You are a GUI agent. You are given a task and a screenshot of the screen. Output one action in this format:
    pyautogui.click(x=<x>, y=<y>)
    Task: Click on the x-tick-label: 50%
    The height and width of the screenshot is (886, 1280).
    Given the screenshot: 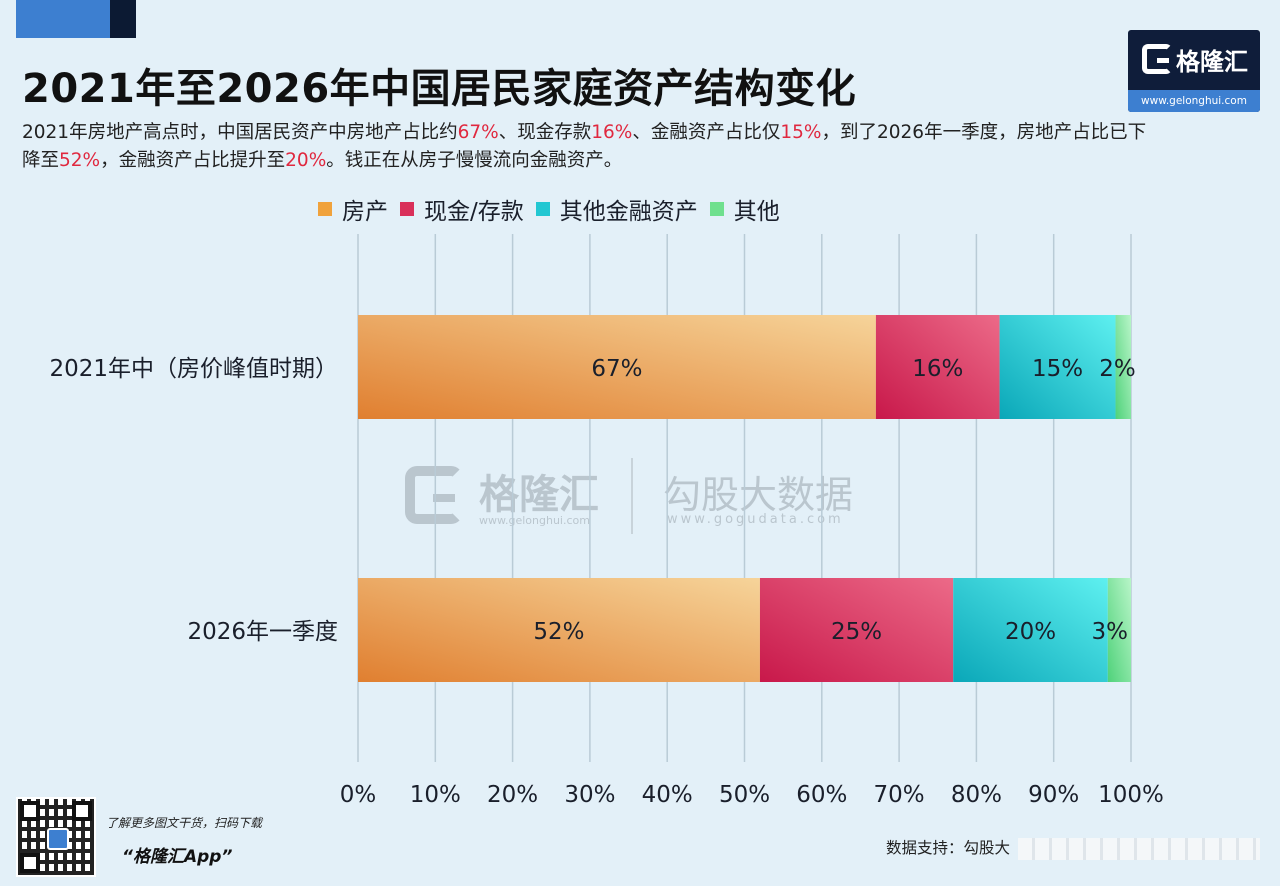 What is the action you would take?
    pyautogui.click(x=744, y=795)
    